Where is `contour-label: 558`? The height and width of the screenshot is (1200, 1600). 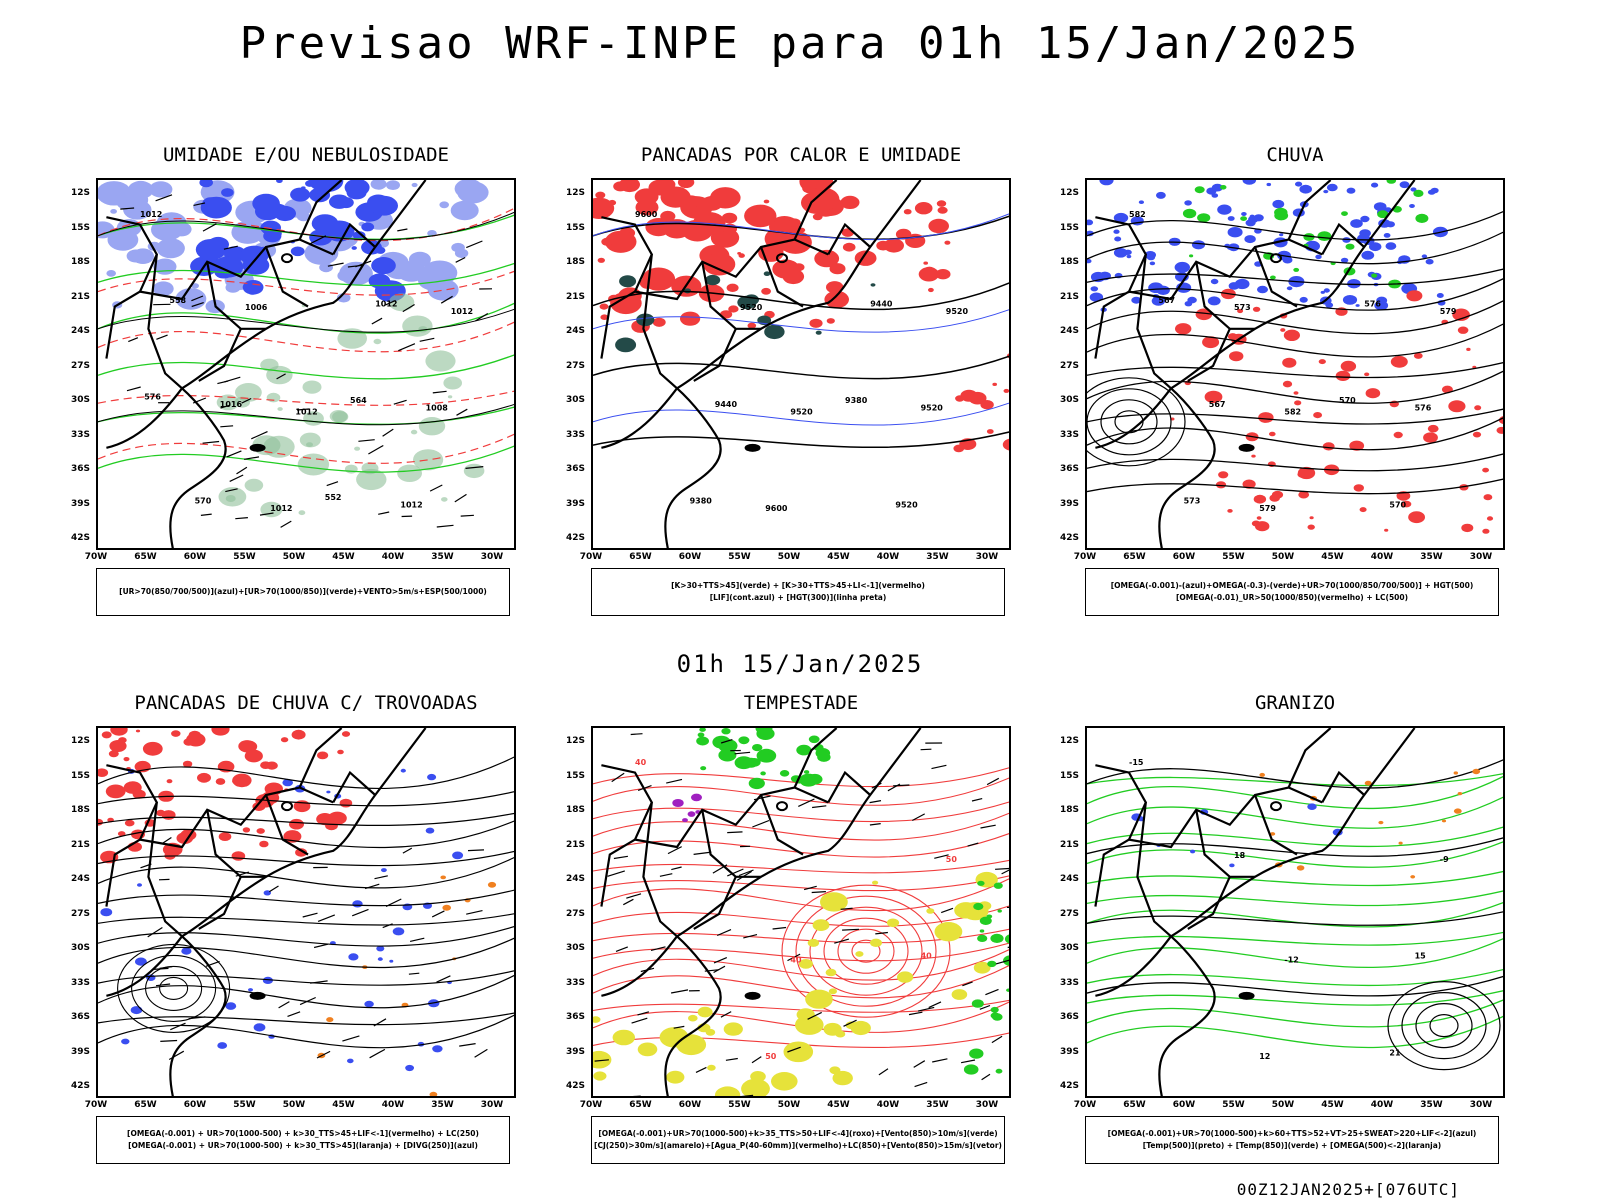 contour-label: 558 is located at coordinates (177, 300).